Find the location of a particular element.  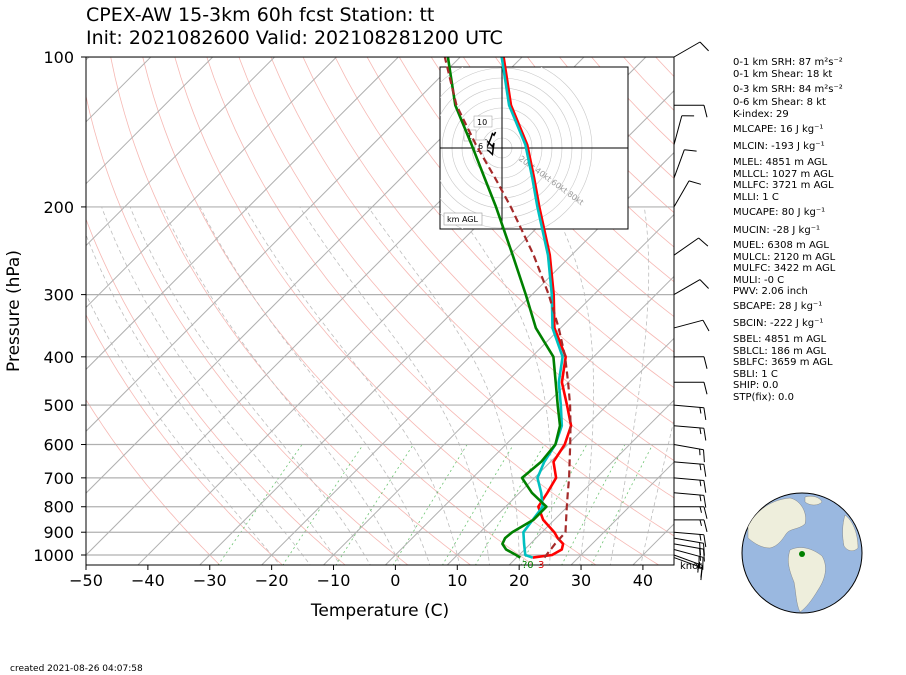

index-key: 0-1 km SRH: is located at coordinates (764, 62).